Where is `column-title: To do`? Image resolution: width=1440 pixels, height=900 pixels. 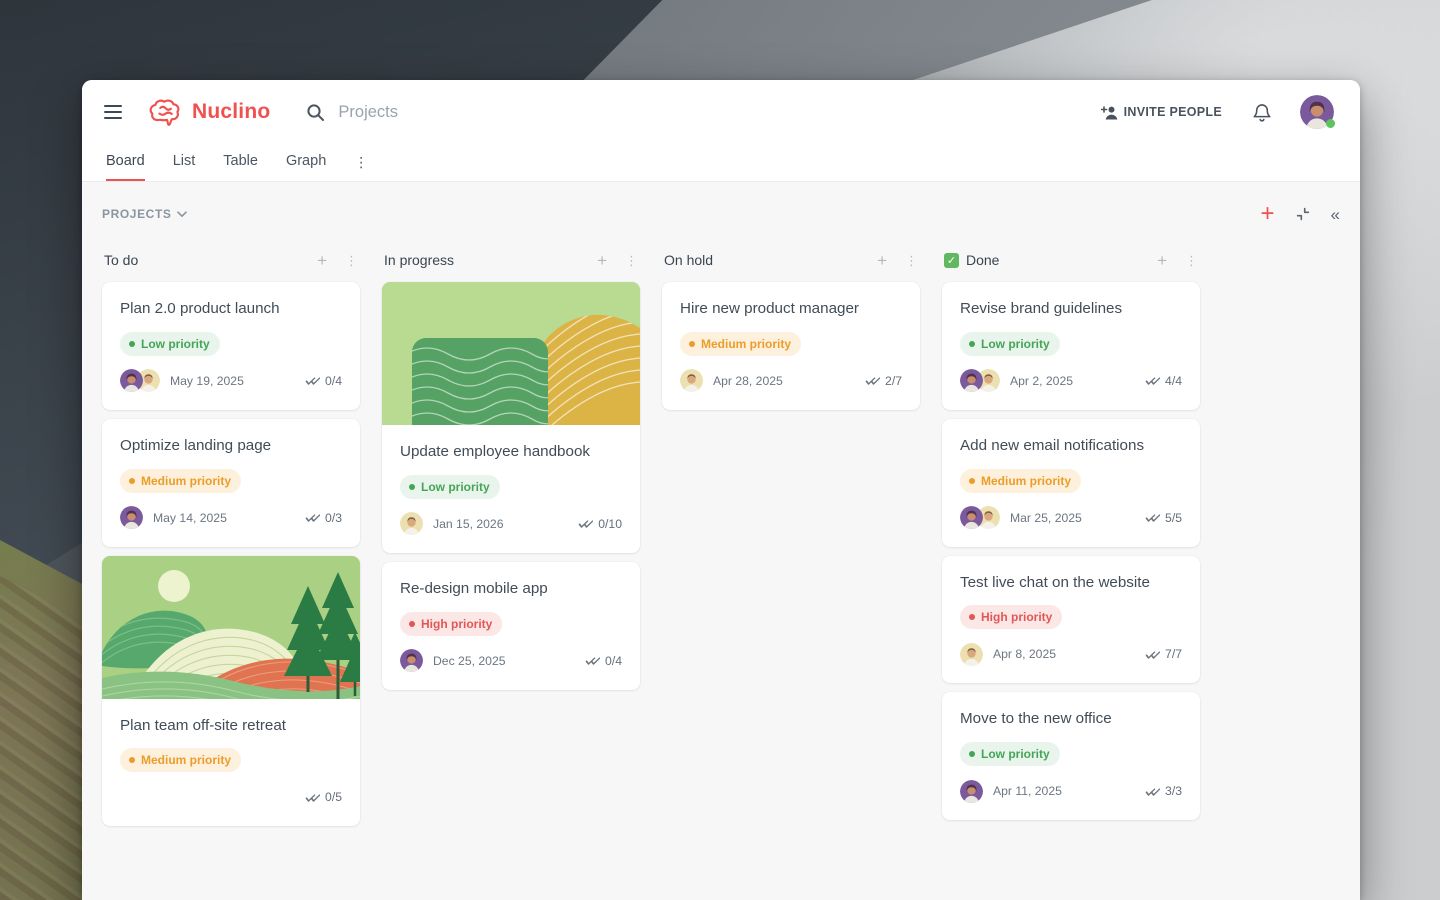 column-title: To do is located at coordinates (121, 260).